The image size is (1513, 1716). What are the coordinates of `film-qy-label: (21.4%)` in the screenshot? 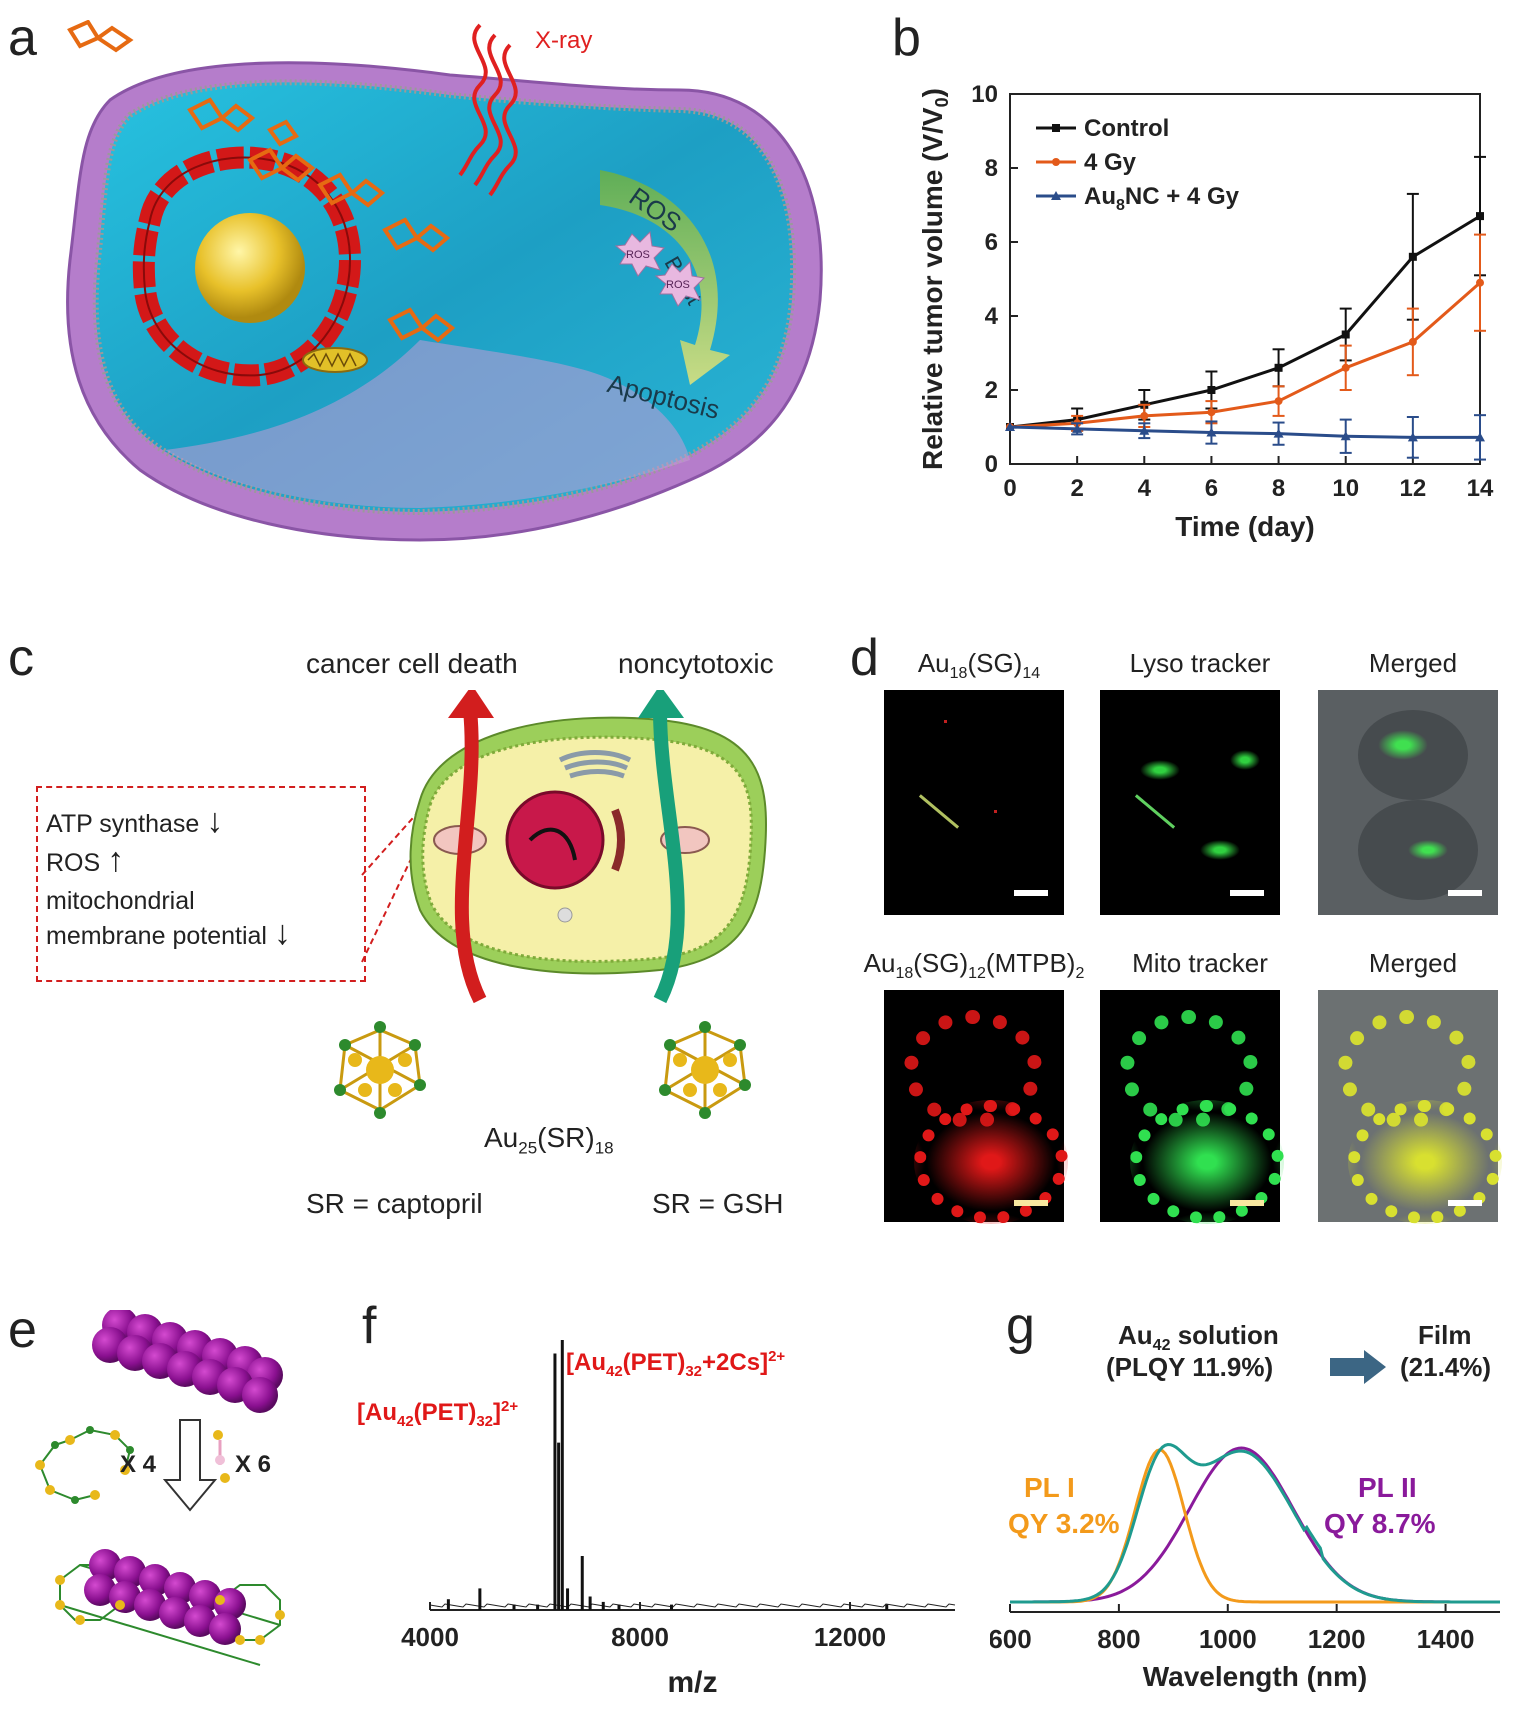 It's located at (1446, 1367).